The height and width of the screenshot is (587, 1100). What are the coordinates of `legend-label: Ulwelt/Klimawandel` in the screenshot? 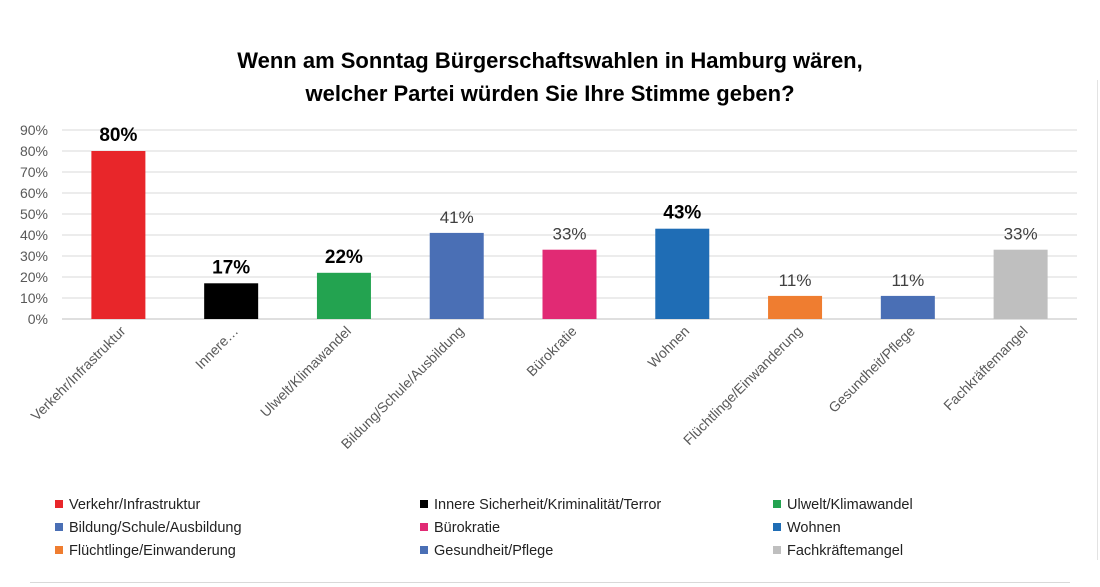 It's located at (850, 505).